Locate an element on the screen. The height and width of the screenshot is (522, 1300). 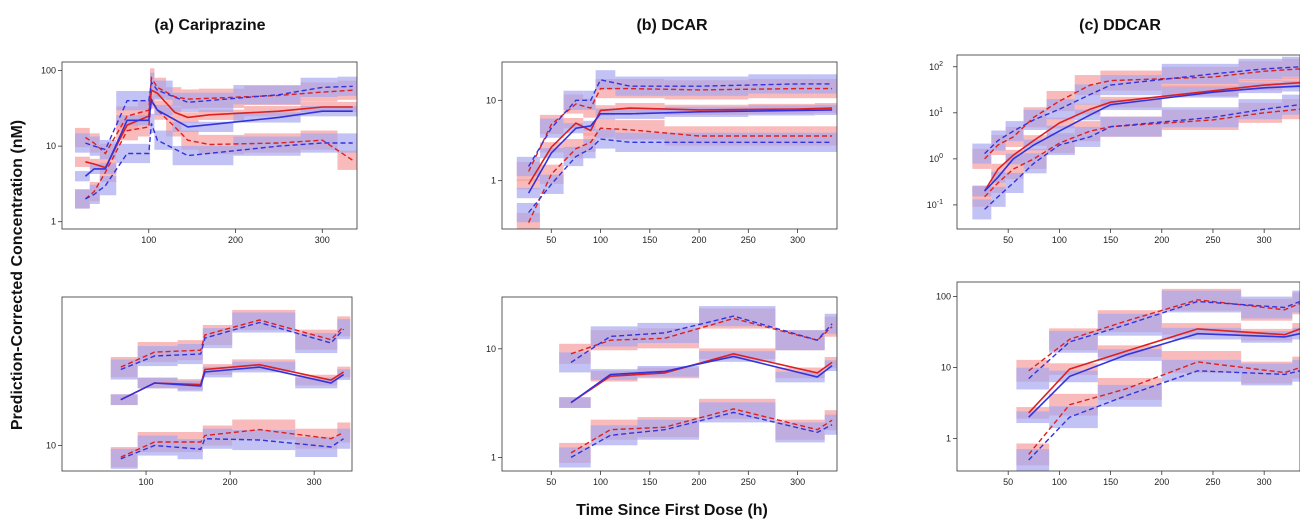
panel-b-title: (b) DCAR is located at coordinates (672, 25).